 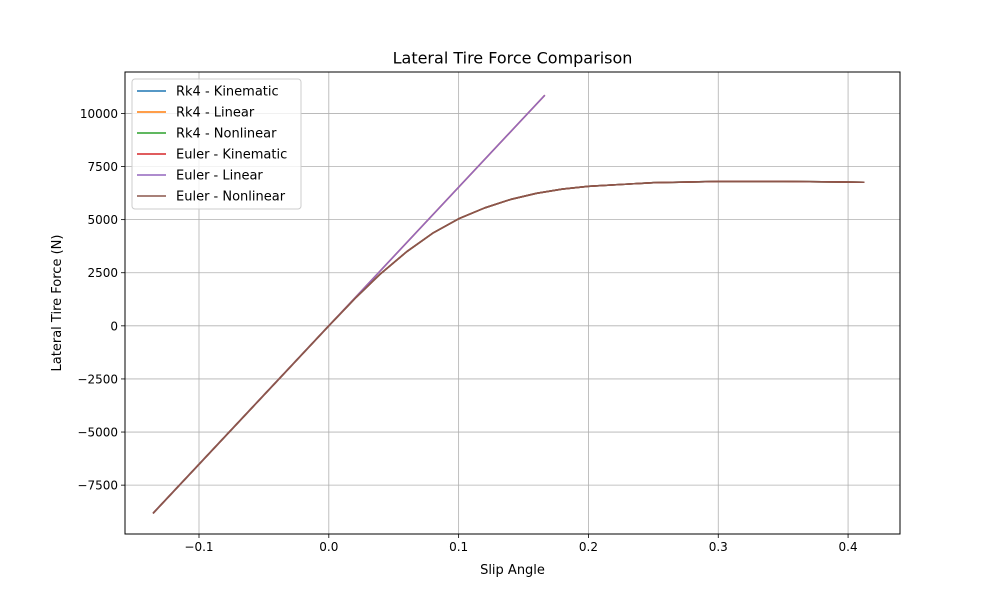 What do you see at coordinates (227, 92) in the screenshot?
I see `legend-label: Rk4 - Kinematic` at bounding box center [227, 92].